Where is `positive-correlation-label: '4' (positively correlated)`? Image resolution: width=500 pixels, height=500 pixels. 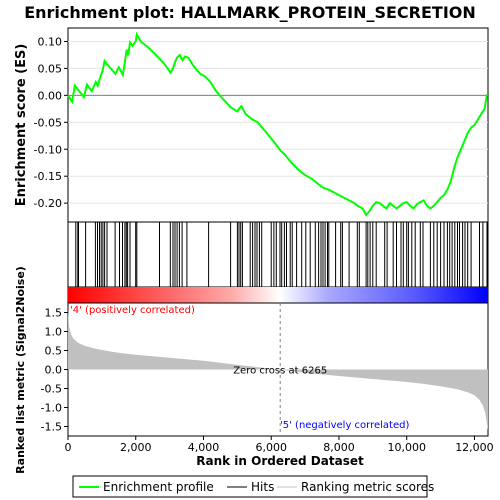 positive-correlation-label: '4' (positively correlated) is located at coordinates (132, 310).